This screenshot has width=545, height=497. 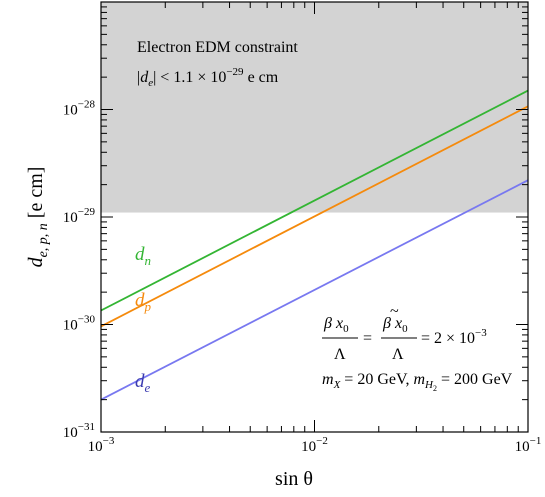 I want to click on y-tick-label: 10−31, so click(x=79, y=431).